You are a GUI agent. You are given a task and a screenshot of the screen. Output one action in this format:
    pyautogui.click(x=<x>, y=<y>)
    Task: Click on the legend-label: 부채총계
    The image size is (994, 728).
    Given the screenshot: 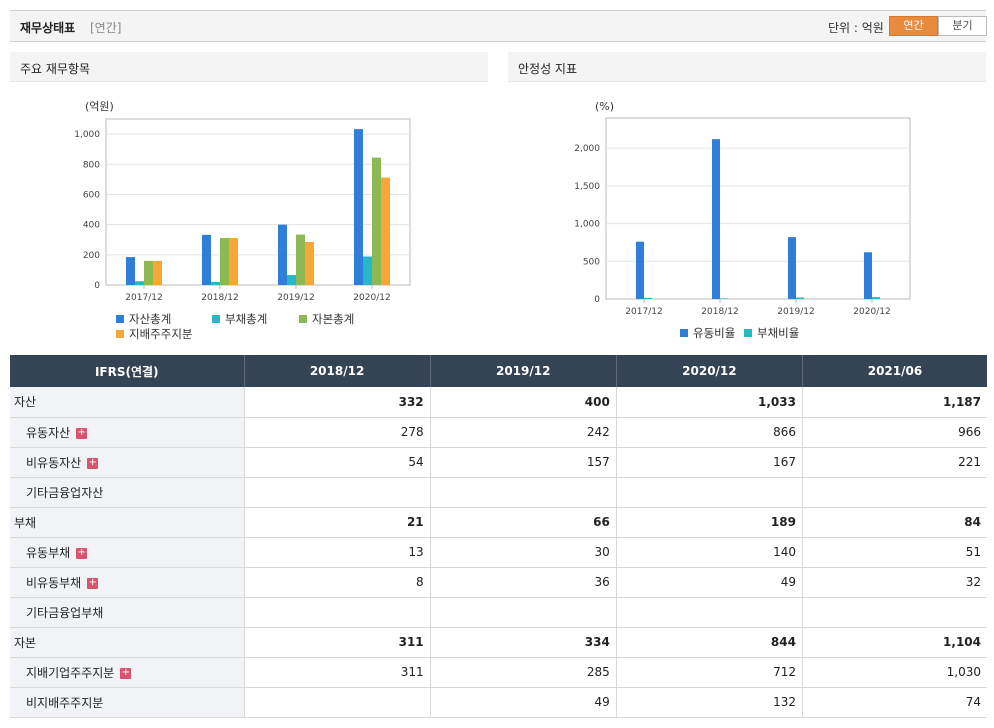 What is the action you would take?
    pyautogui.click(x=246, y=319)
    